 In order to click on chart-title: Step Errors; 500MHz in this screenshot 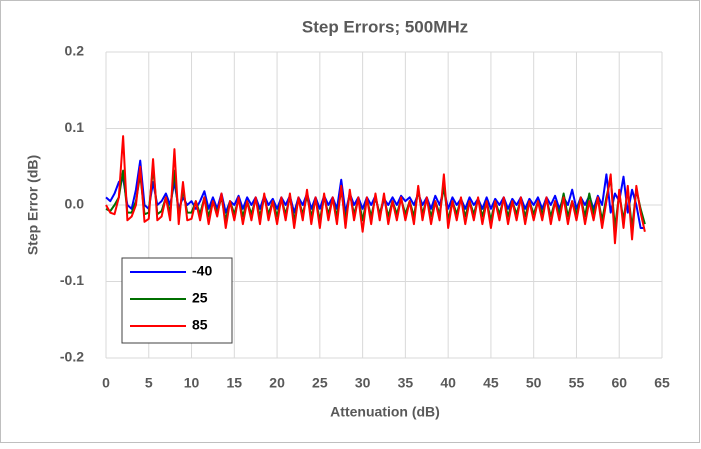, I will do `click(385, 26)`.